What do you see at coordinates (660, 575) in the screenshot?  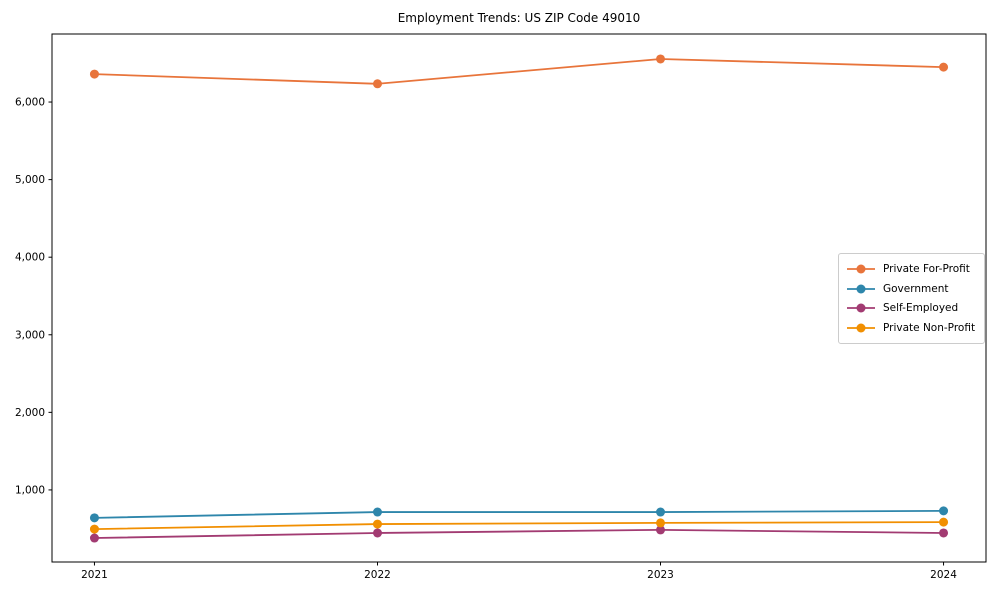 I see `x-tick-label: 2023` at bounding box center [660, 575].